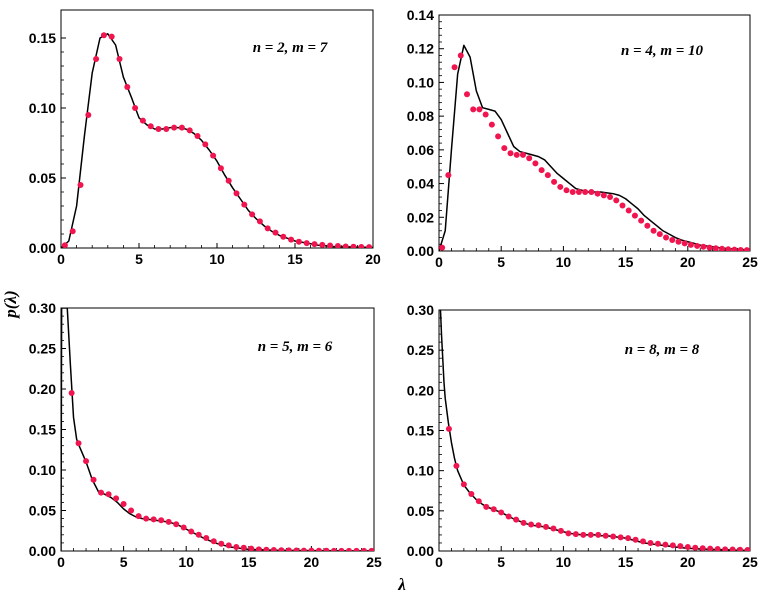 Image resolution: width=761 pixels, height=596 pixels. Describe the element at coordinates (290, 48) in the screenshot. I see `panel-annotation: n = 2, m = 7` at that location.